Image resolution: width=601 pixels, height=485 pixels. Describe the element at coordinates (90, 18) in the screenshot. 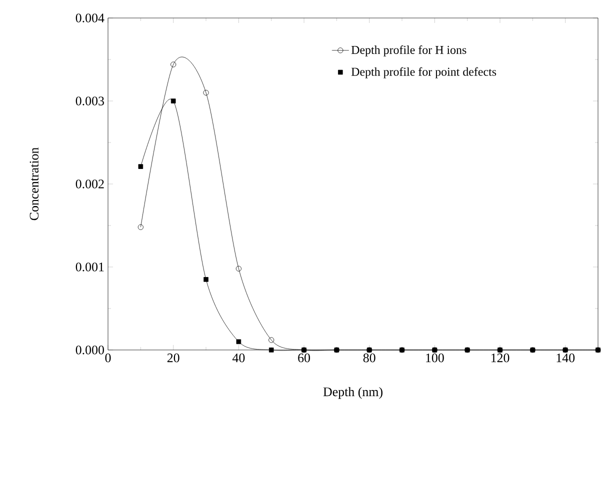

I see `y-tick-label: 0.004` at that location.